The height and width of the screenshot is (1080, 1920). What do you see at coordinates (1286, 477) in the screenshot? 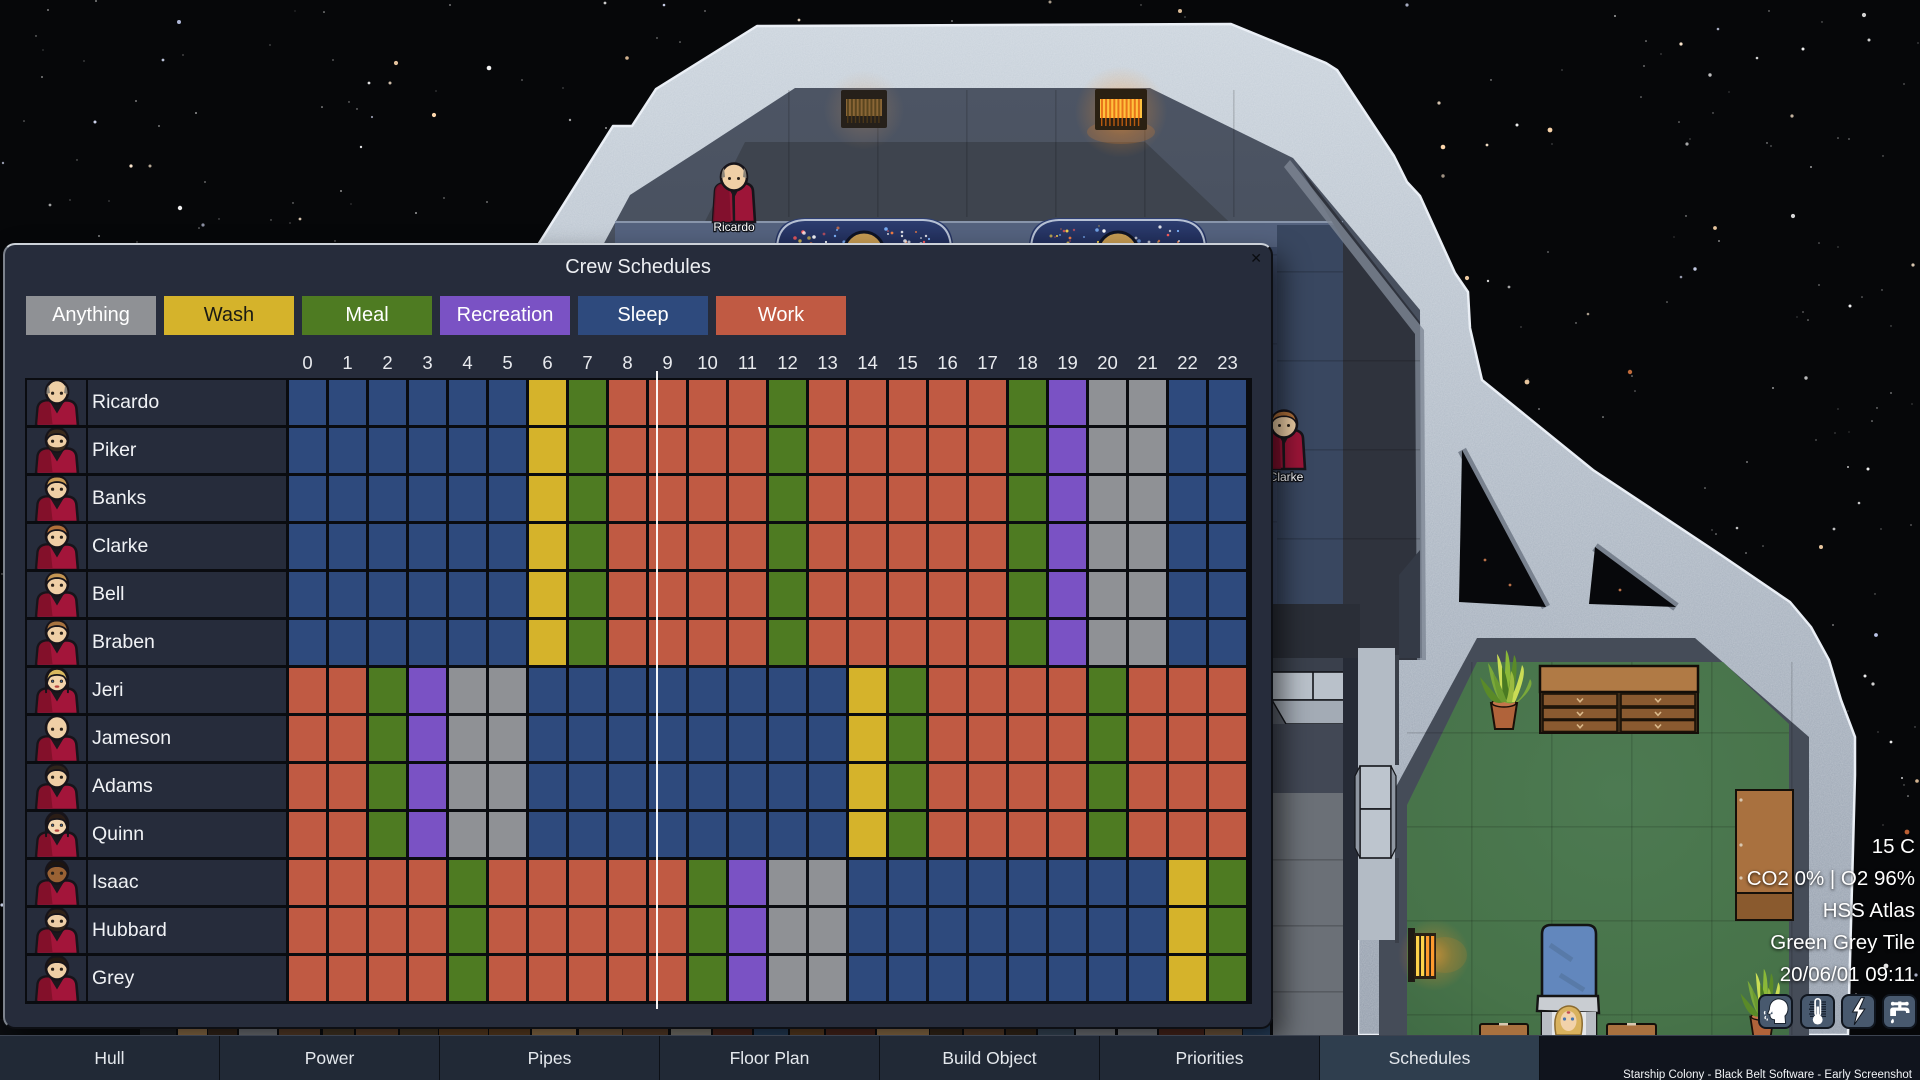
I see `svg-text: Clarke` at bounding box center [1286, 477].